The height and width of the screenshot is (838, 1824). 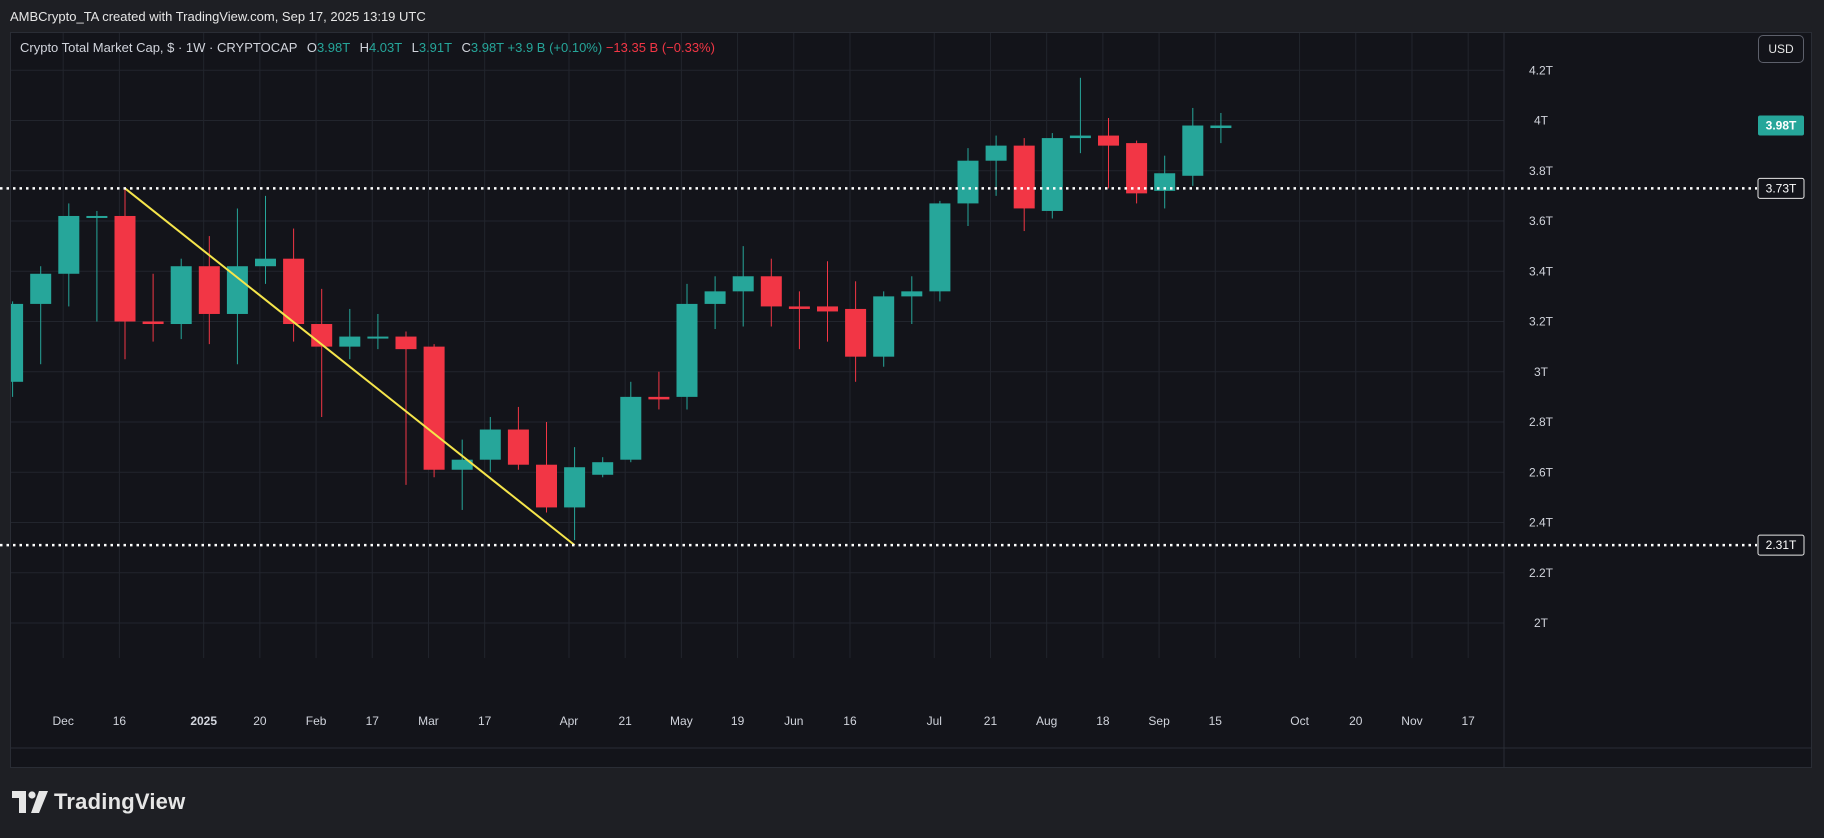 What do you see at coordinates (1541, 623) in the screenshot?
I see `y-tick-label: 2T` at bounding box center [1541, 623].